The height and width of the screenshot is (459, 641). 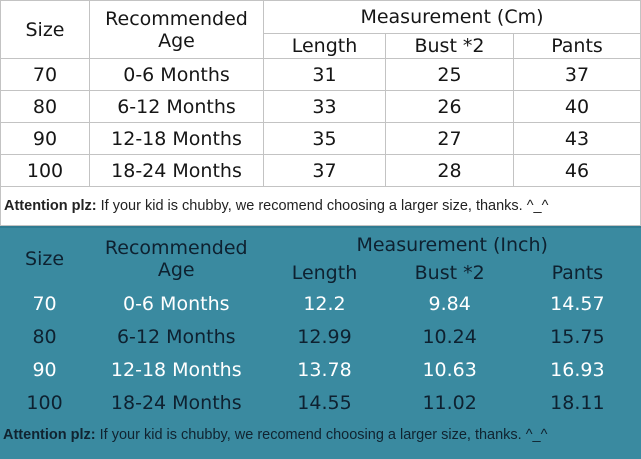 What do you see at coordinates (324, 303) in the screenshot?
I see `length-cell: 12.2` at bounding box center [324, 303].